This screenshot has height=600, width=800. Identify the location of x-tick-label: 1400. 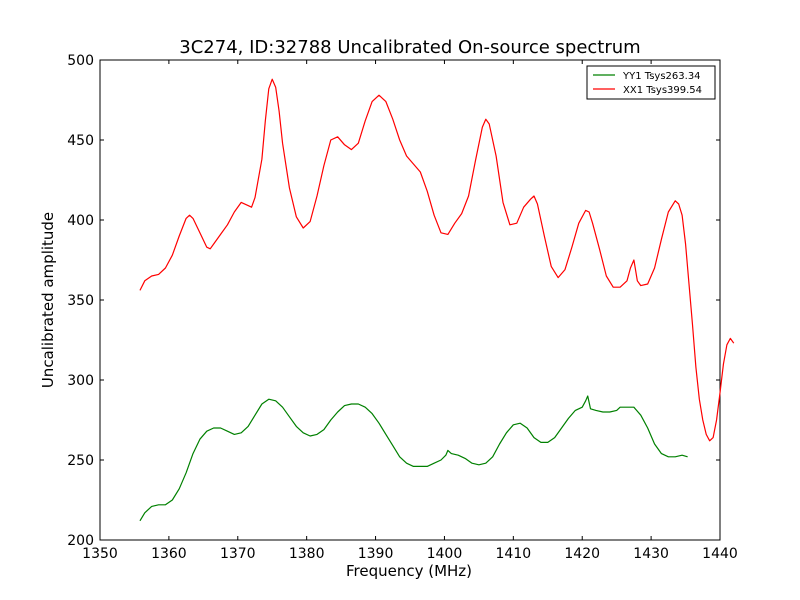
(445, 554).